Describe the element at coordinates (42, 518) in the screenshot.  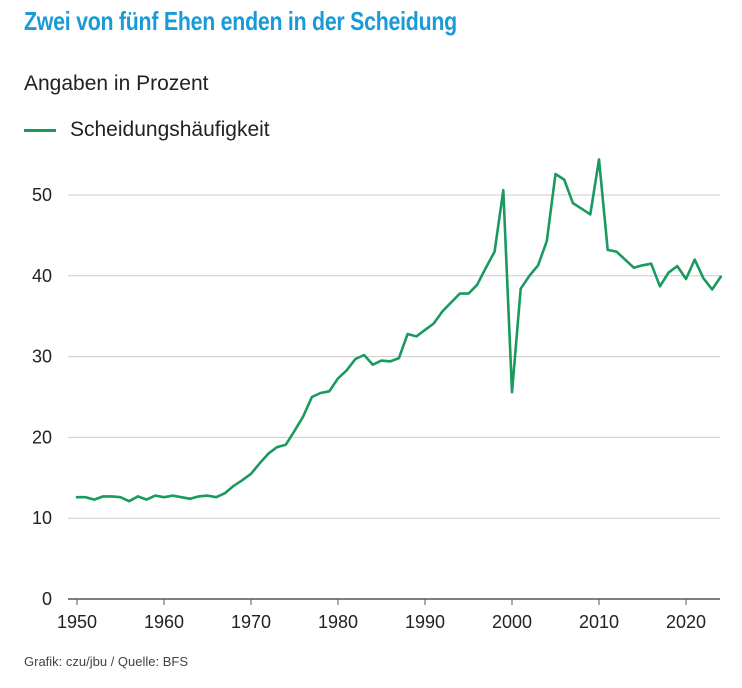
I see `y-tick-label: 10` at that location.